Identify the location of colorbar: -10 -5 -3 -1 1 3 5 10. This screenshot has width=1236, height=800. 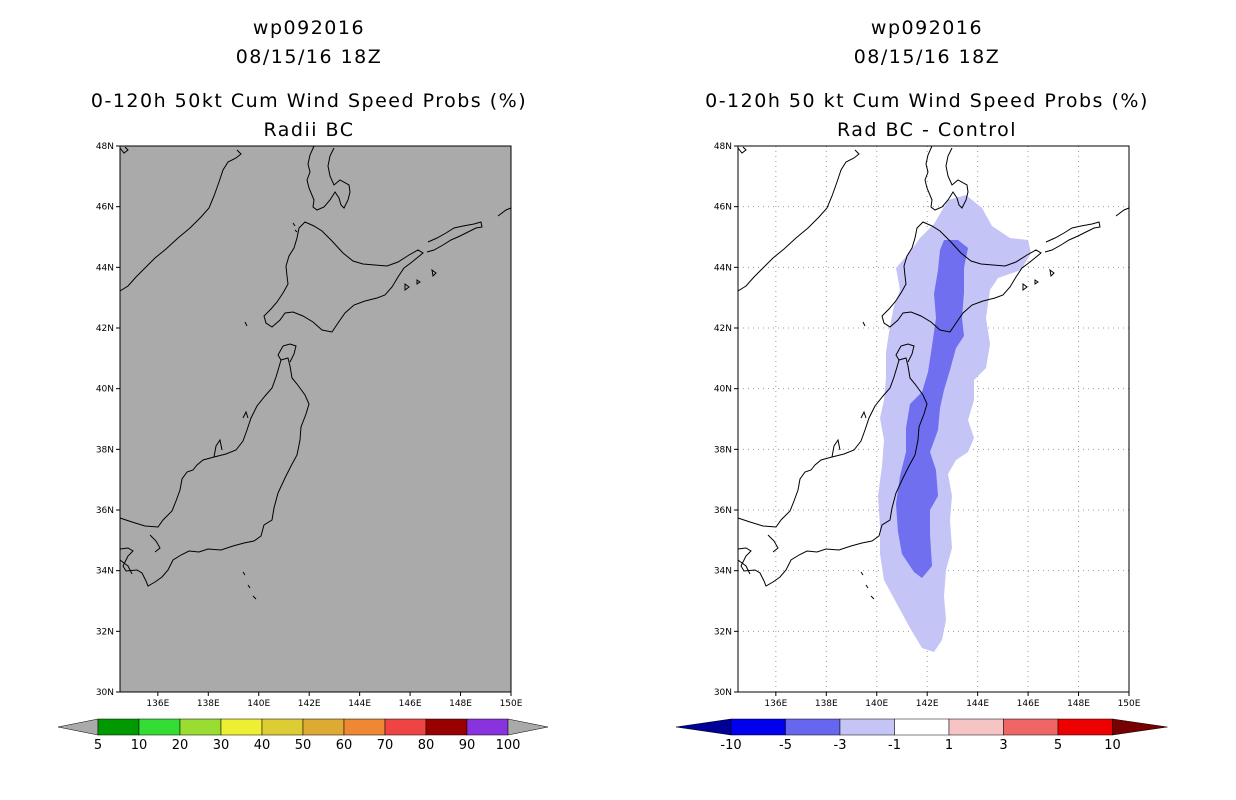
(921, 735).